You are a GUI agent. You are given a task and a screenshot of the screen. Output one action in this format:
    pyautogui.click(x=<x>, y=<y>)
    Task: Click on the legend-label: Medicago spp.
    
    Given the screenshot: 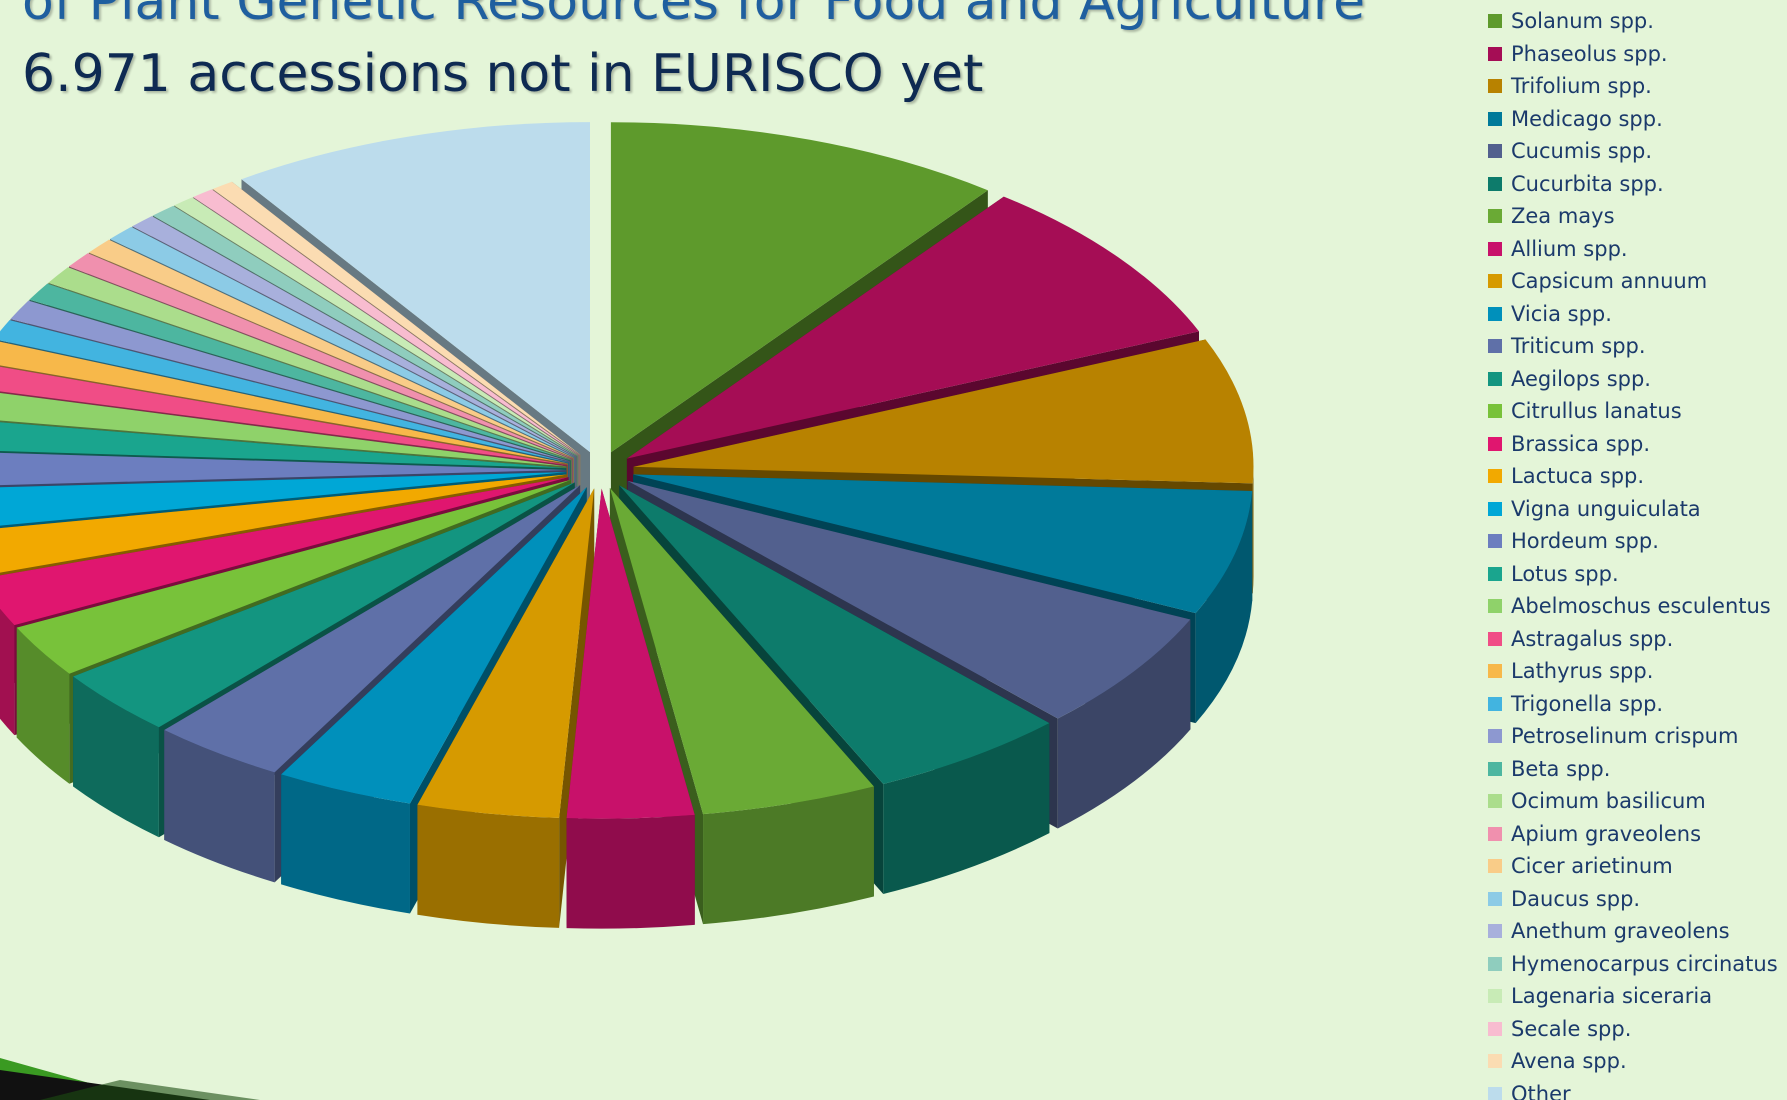 What is the action you would take?
    pyautogui.click(x=1587, y=118)
    